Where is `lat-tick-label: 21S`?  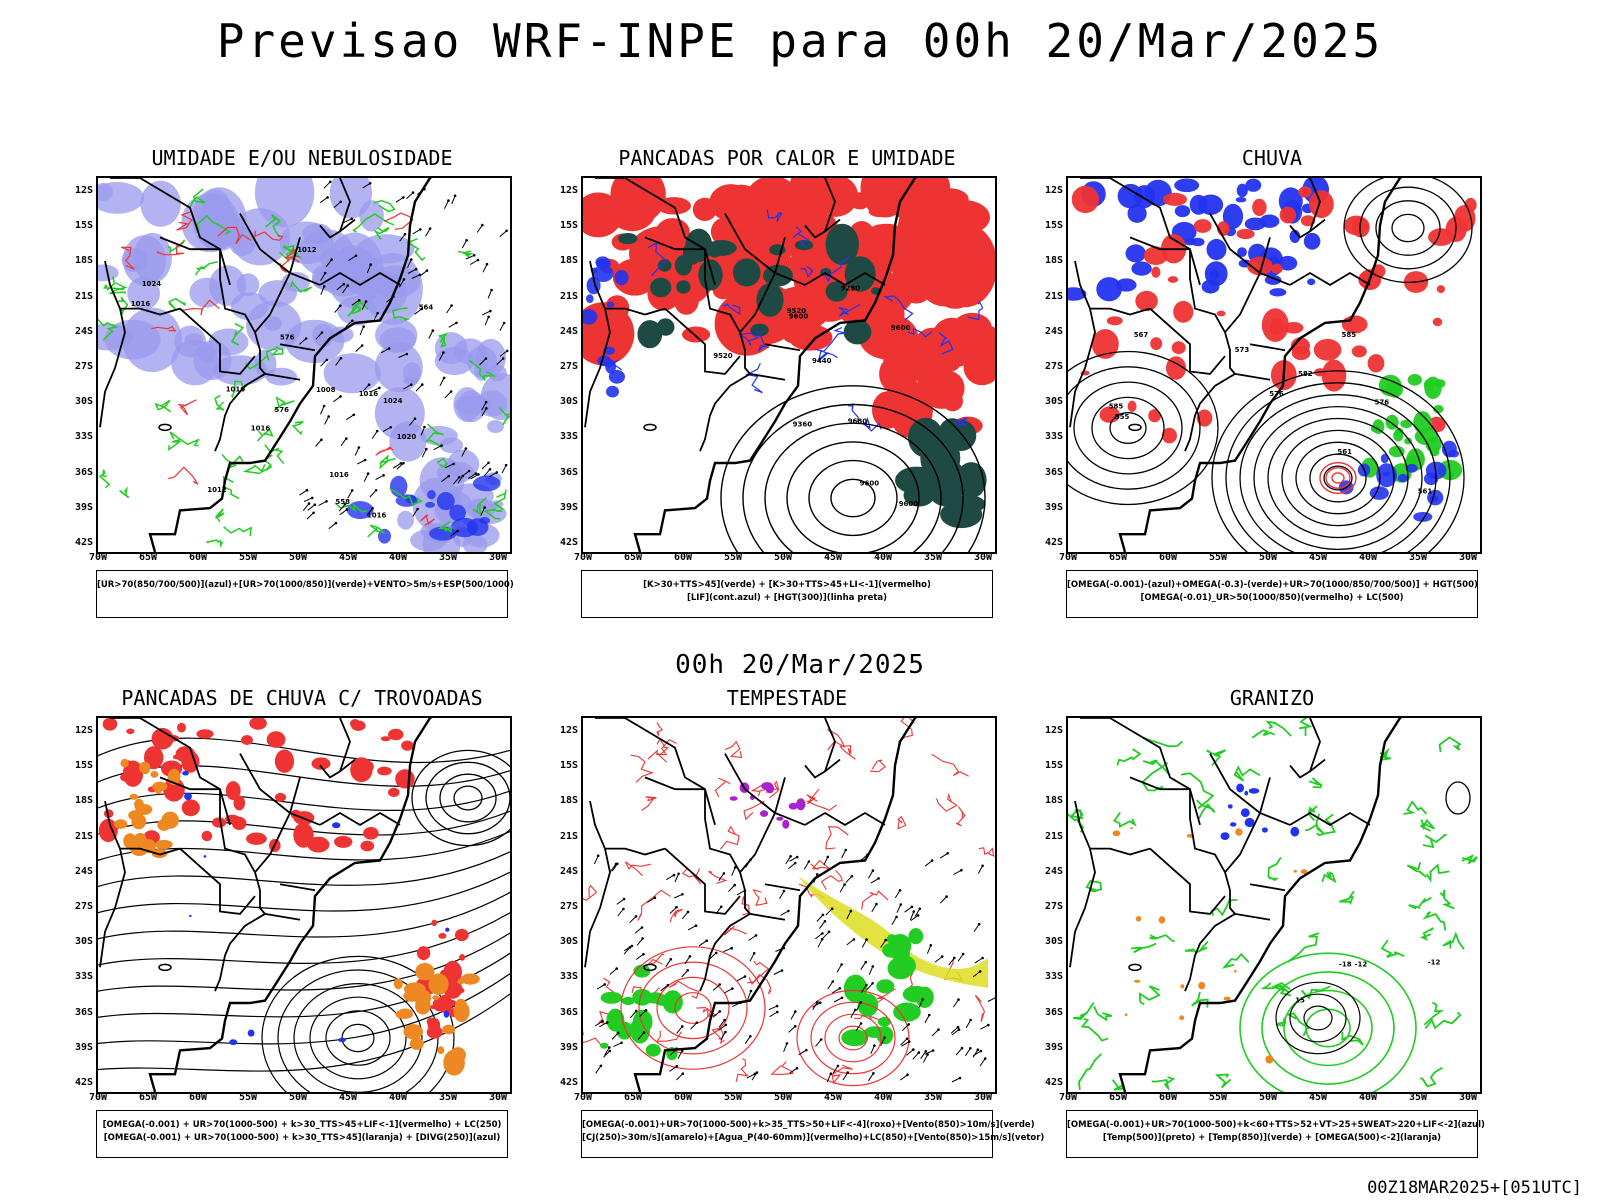 lat-tick-label: 21S is located at coordinates (568, 836).